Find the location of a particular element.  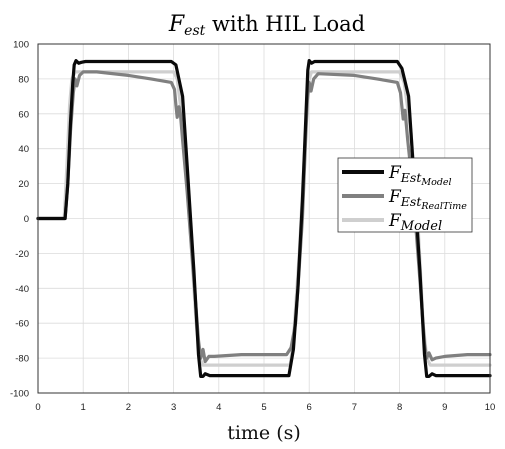

chart-title-sub: est is located at coordinates (194, 31).